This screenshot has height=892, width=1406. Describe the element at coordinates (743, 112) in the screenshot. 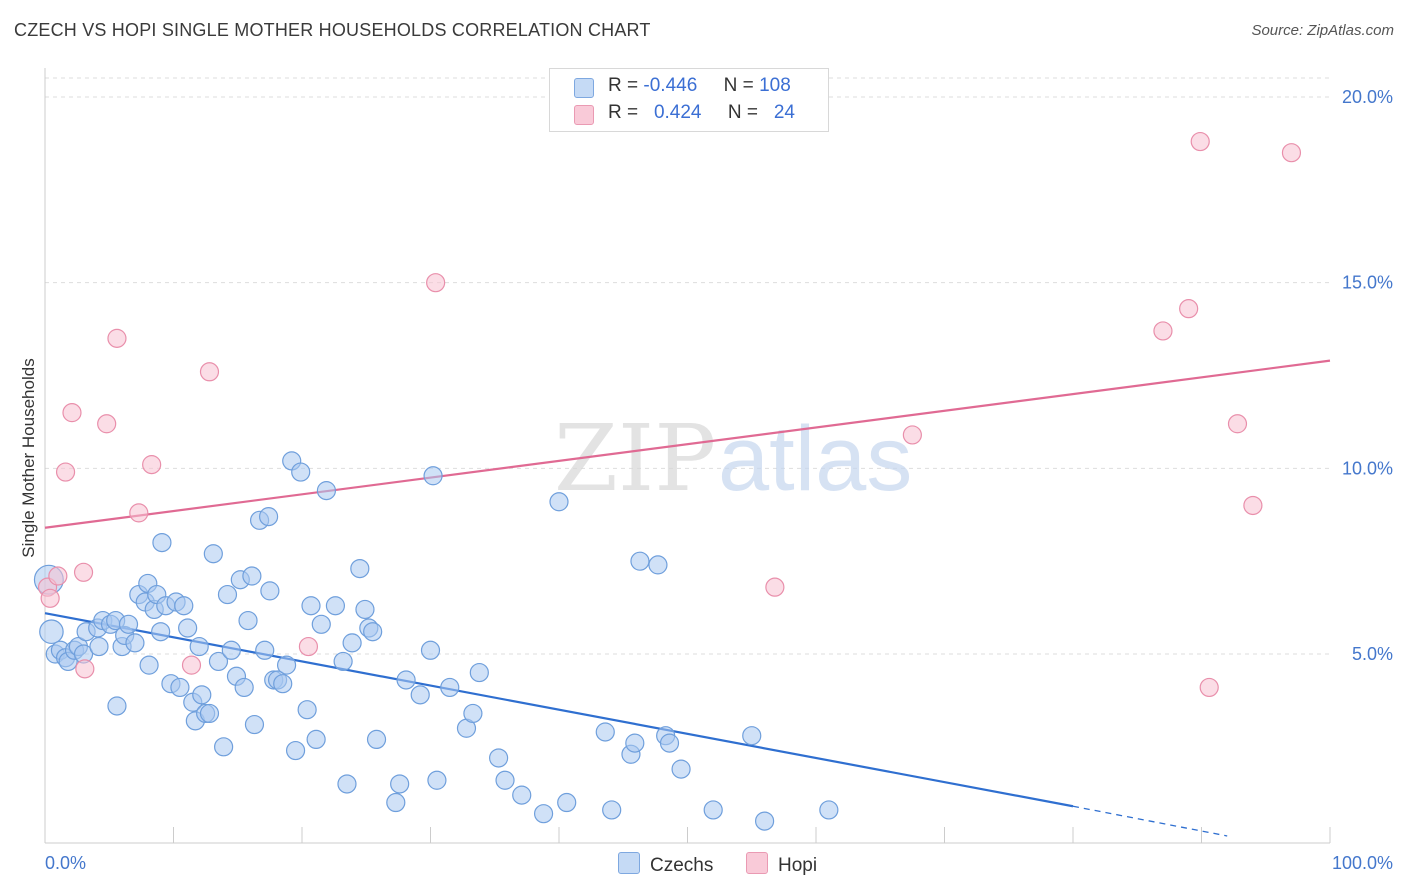

I see `hopi-n-label: N =` at that location.